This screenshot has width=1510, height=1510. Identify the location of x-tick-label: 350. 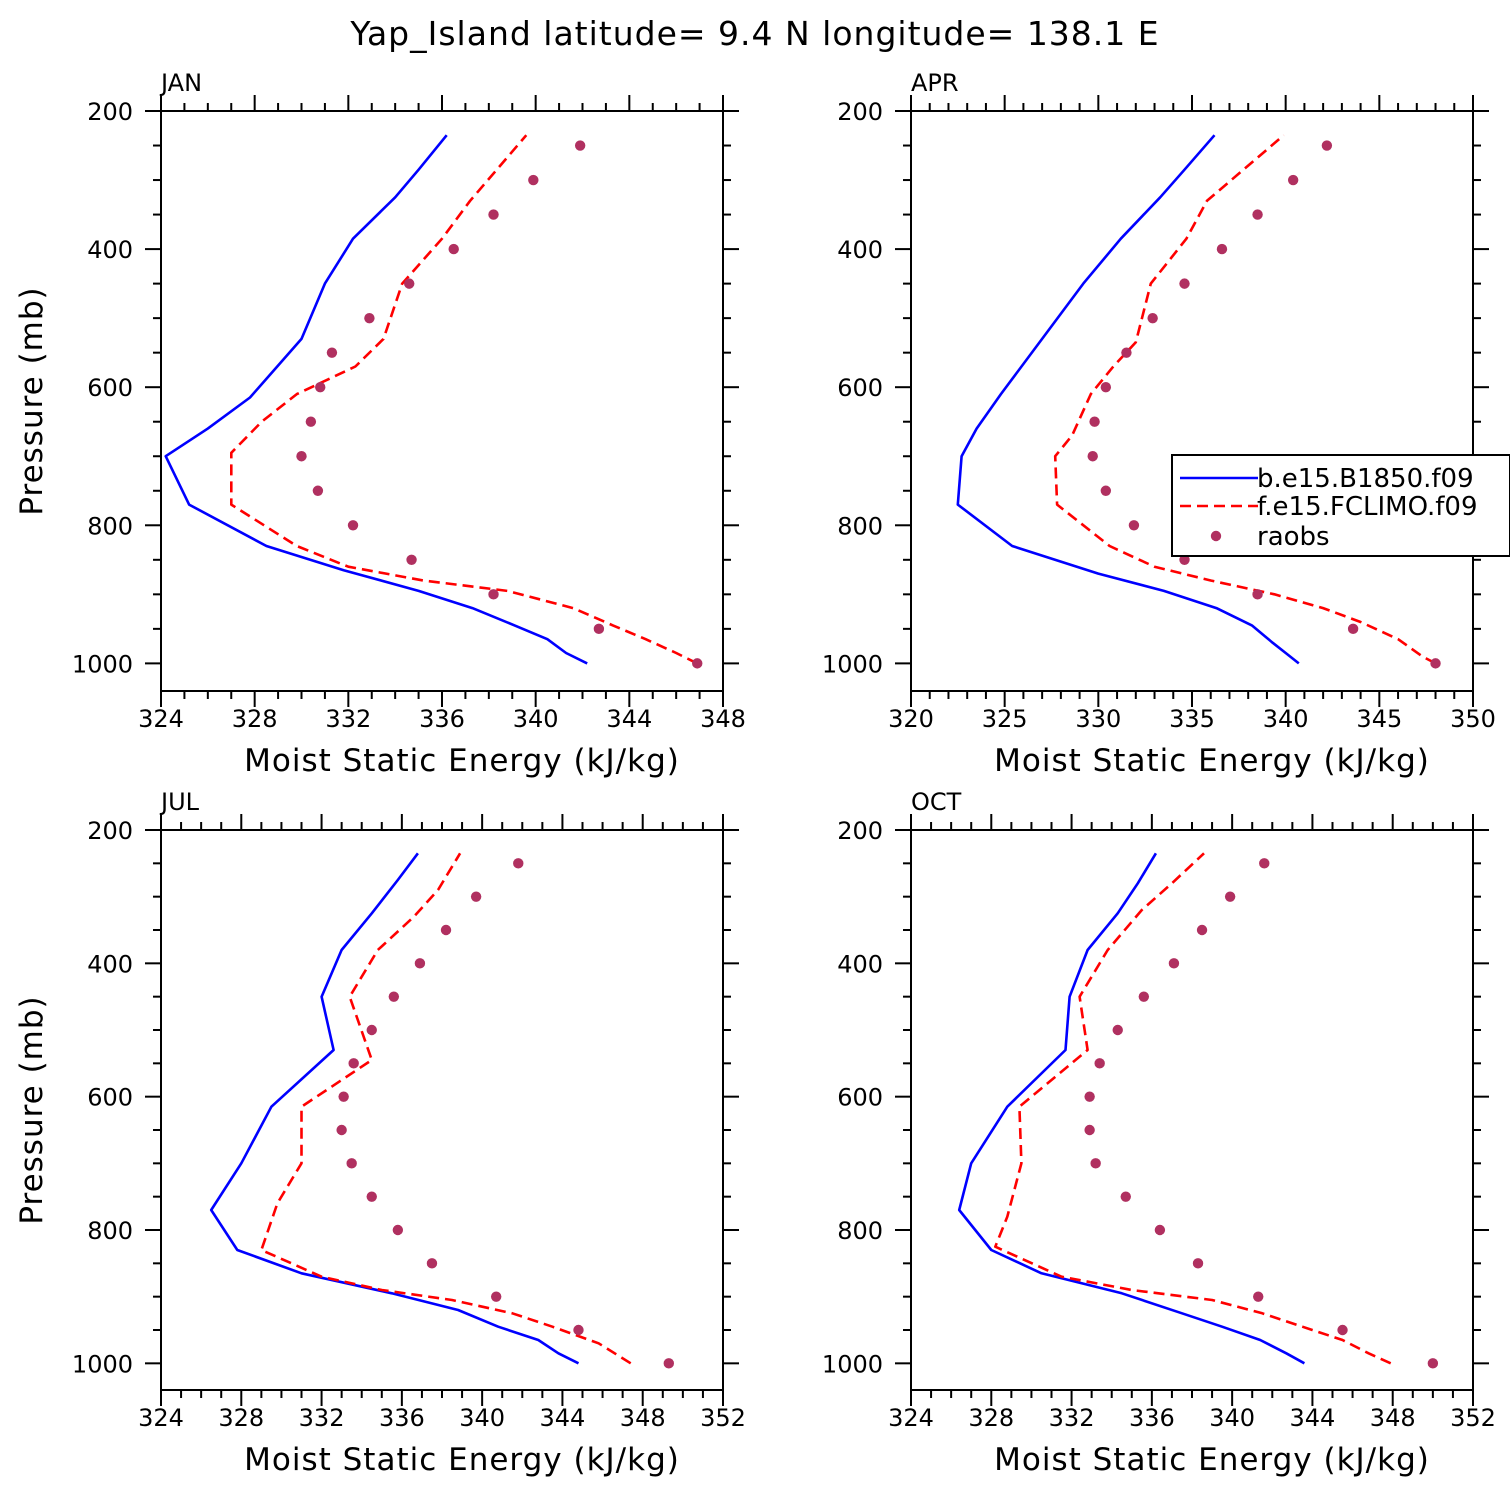
(1473, 719).